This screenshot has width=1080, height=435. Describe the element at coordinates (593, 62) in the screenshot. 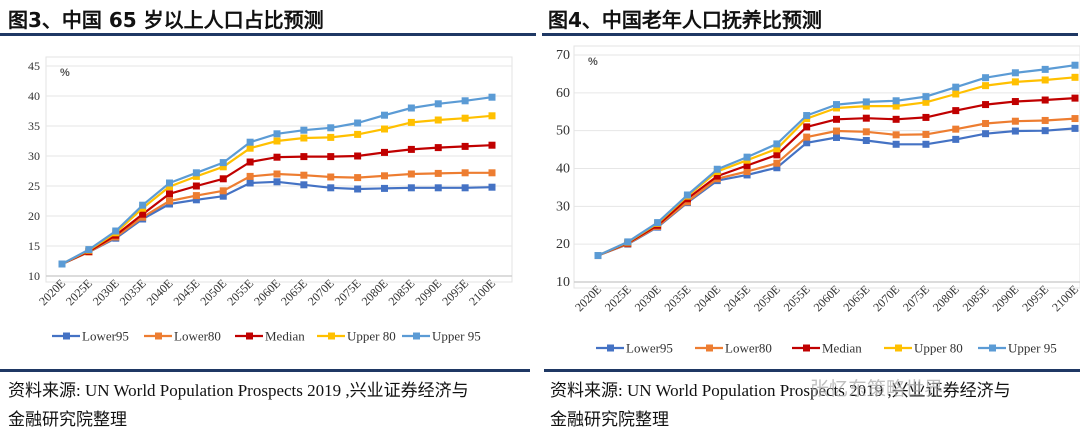

I see `unit-label: %` at that location.